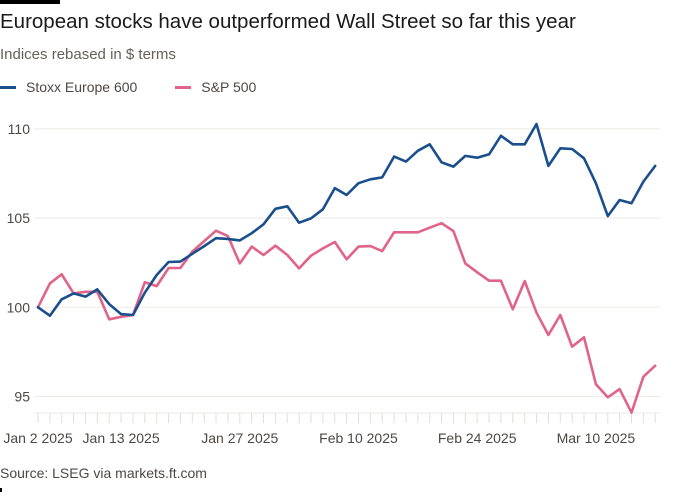  I want to click on x-tick-label: Mar 10 2025, so click(596, 438).